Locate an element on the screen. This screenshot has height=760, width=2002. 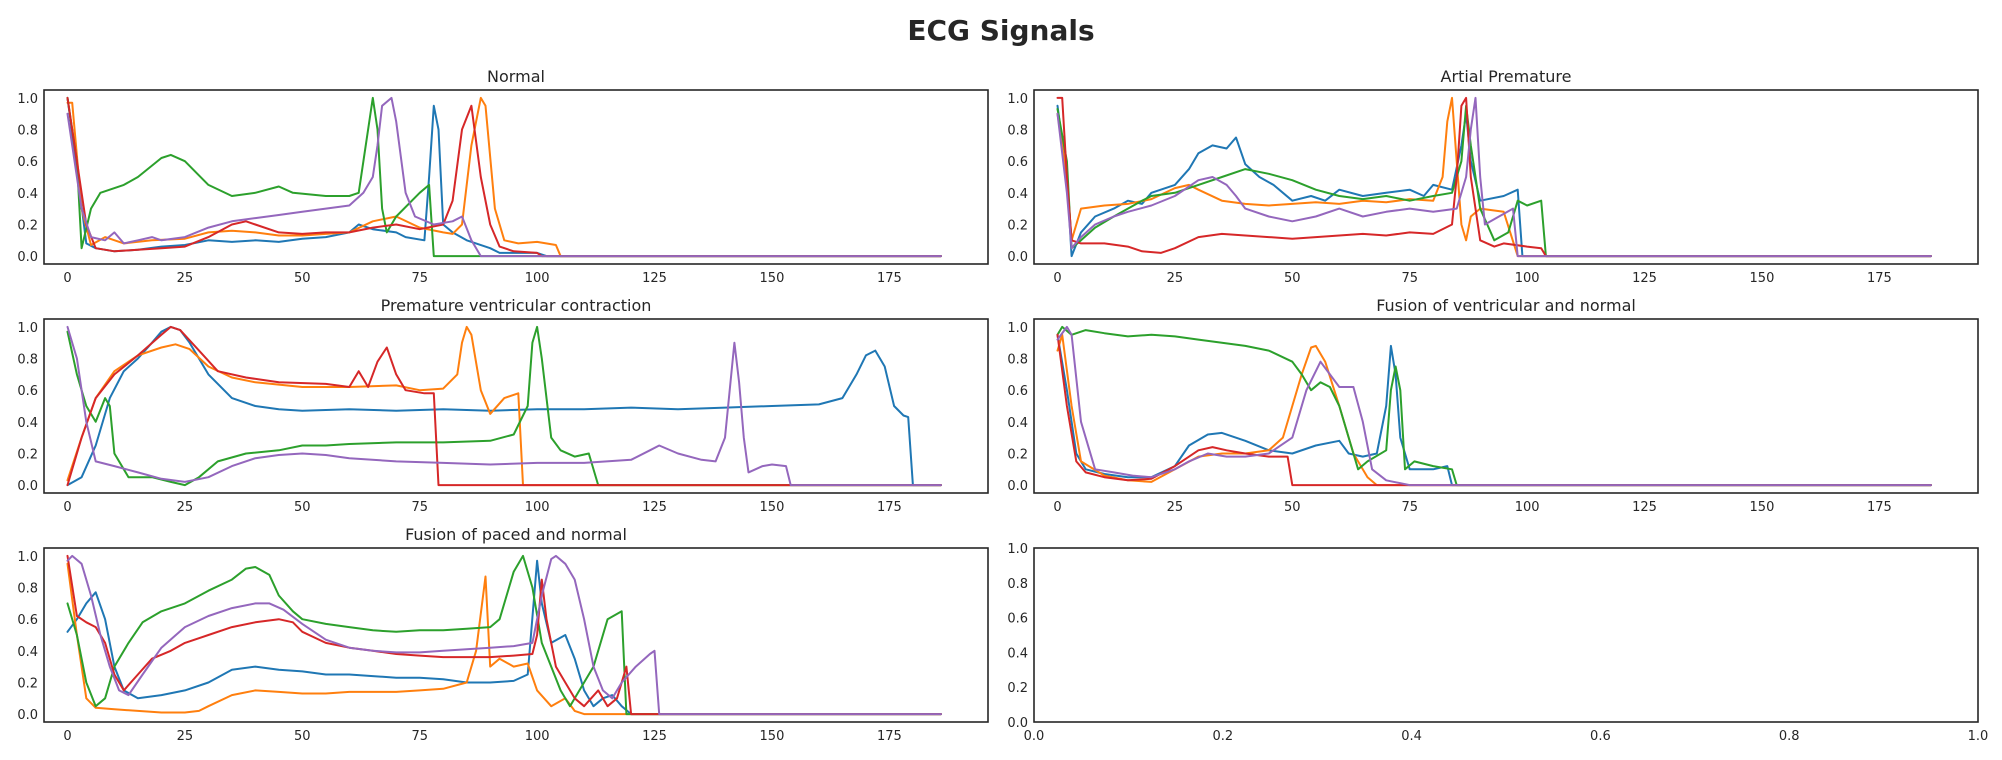
subplot-title: Premature ventricular contraction is located at coordinates (516, 305).